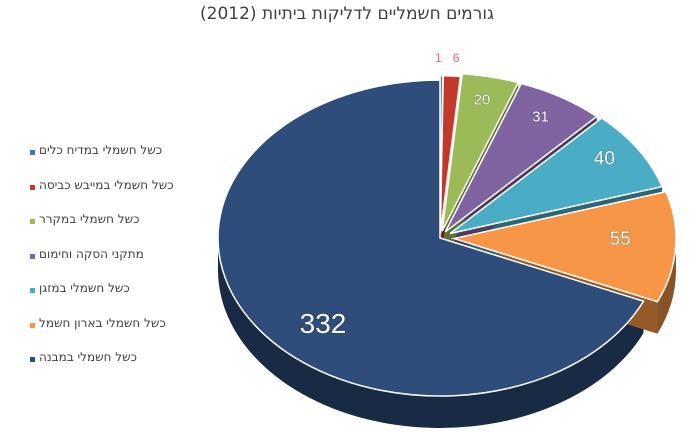 This screenshot has height=444, width=694. What do you see at coordinates (438, 58) in the screenshot?
I see `pie-data-label: 1` at bounding box center [438, 58].